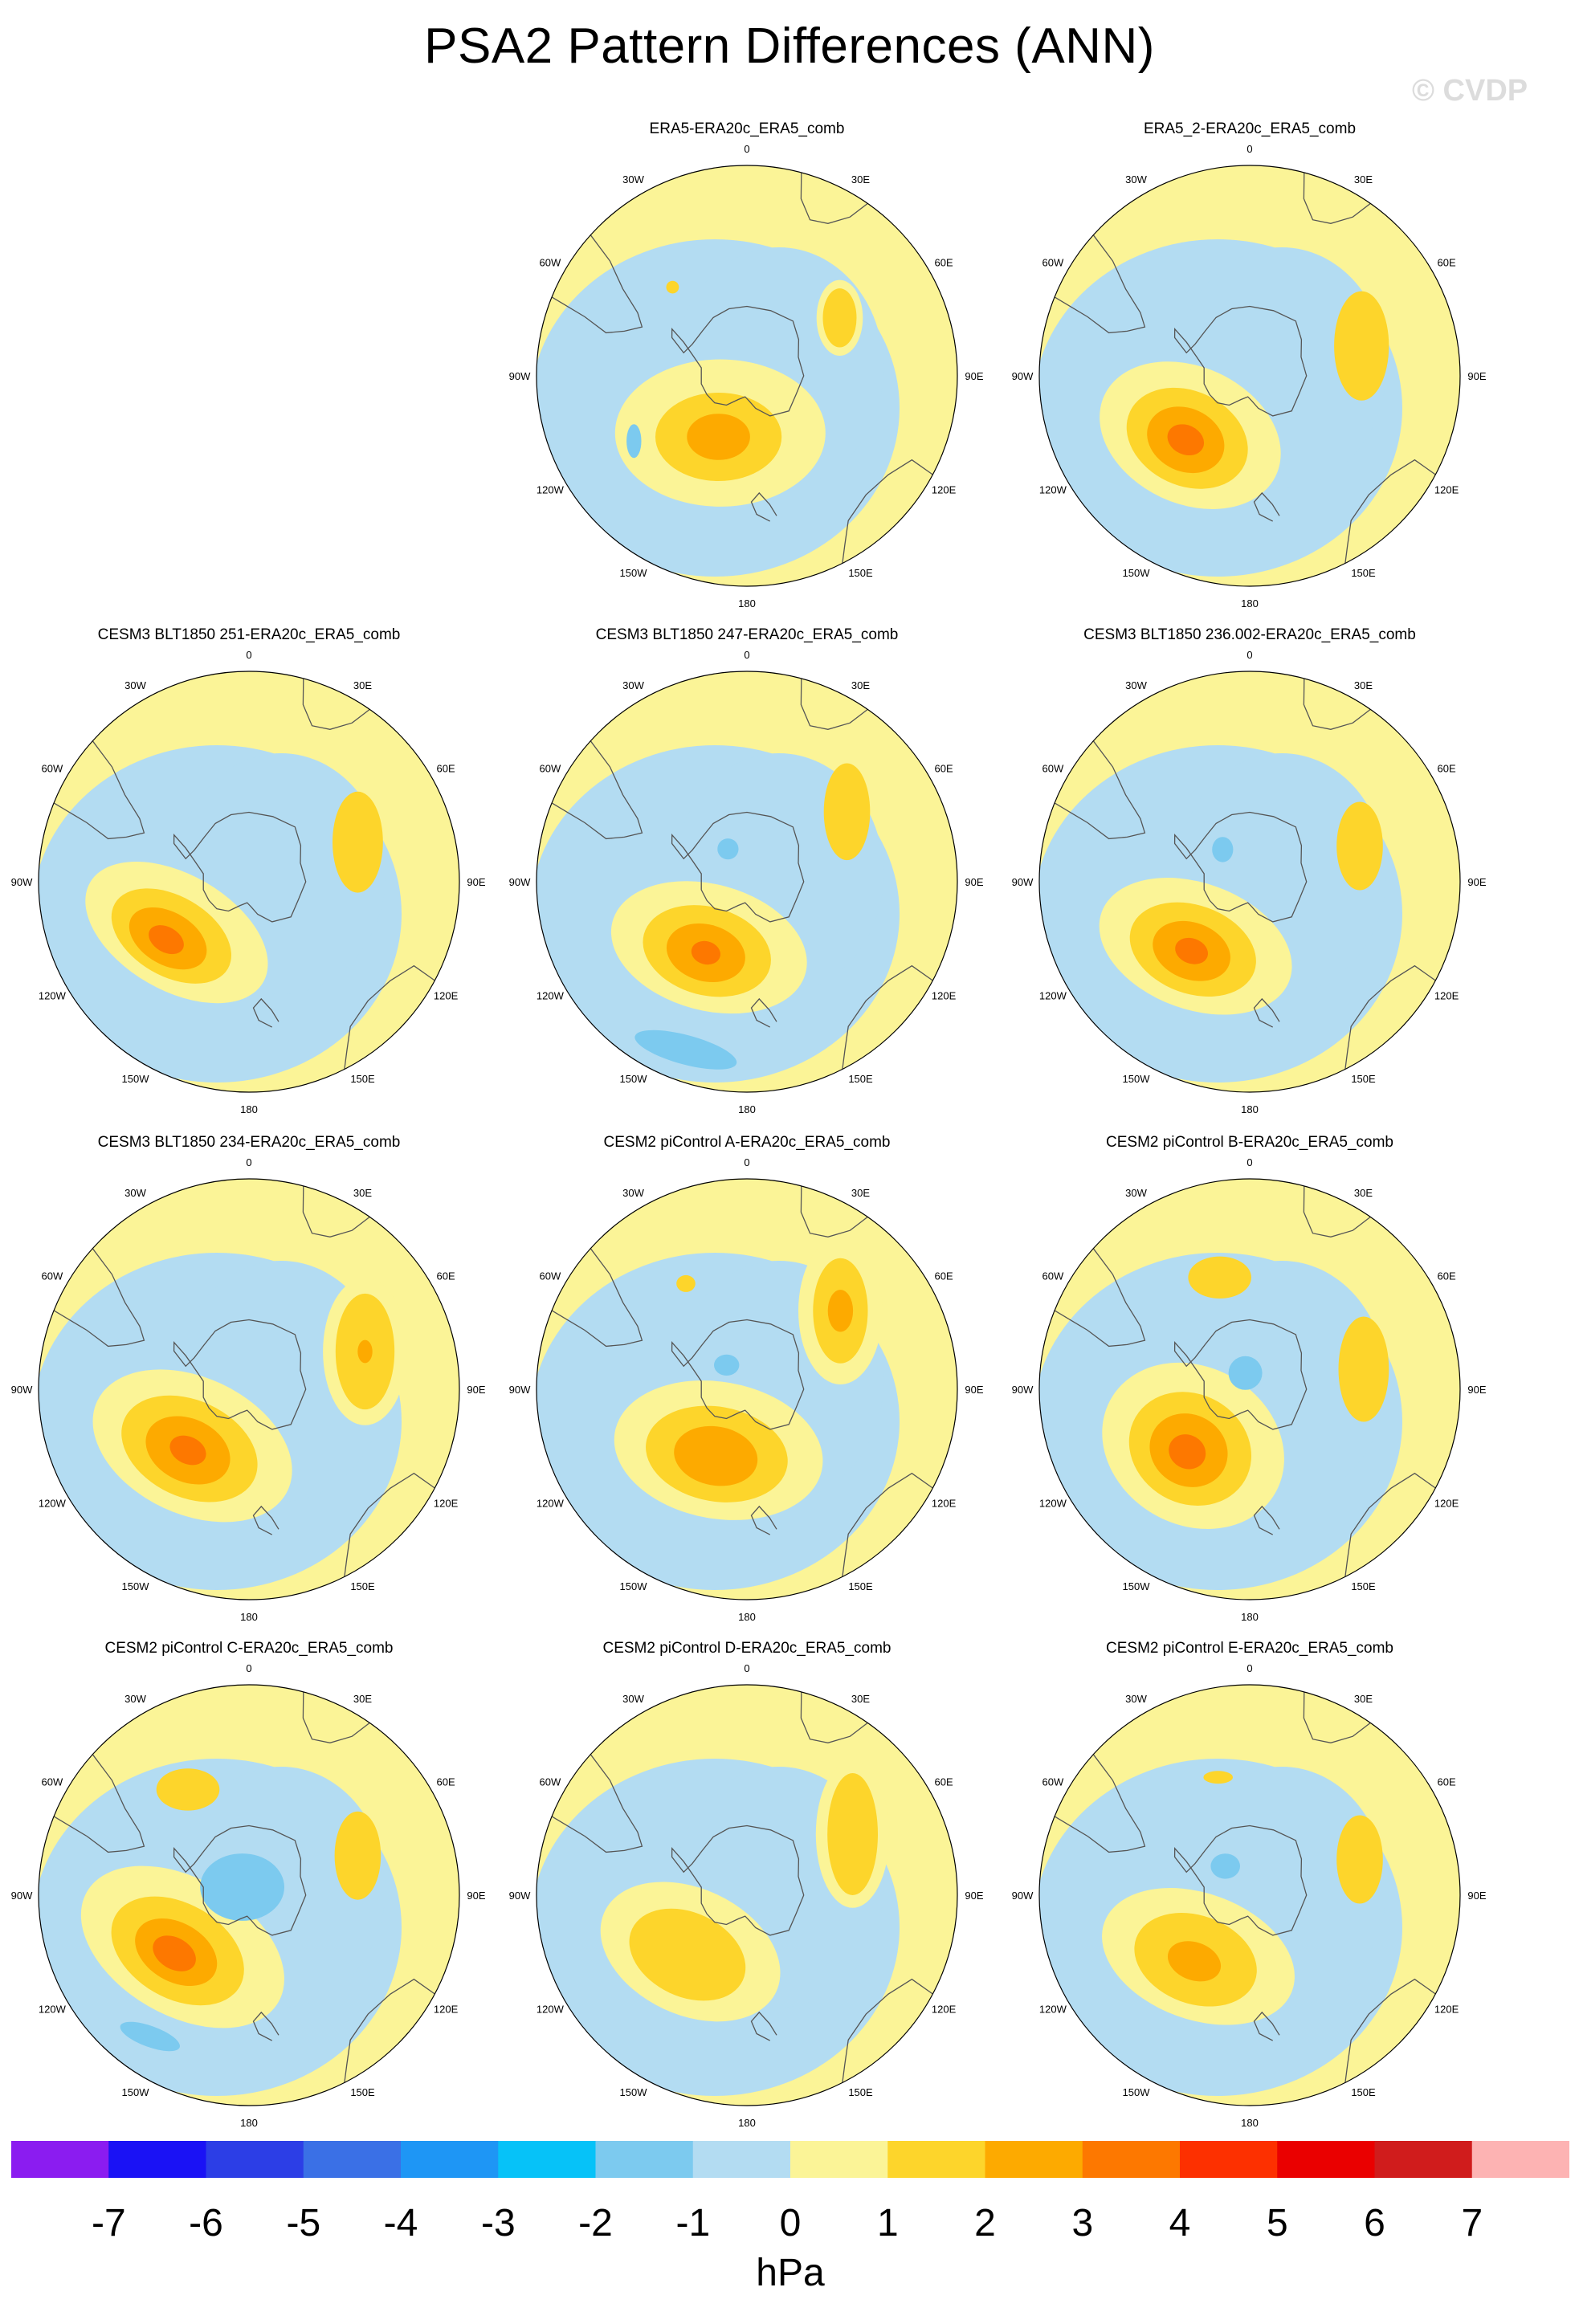  I want to click on panel-title: ERA5_2-ERA20c_ERA5_comb, so click(1250, 129).